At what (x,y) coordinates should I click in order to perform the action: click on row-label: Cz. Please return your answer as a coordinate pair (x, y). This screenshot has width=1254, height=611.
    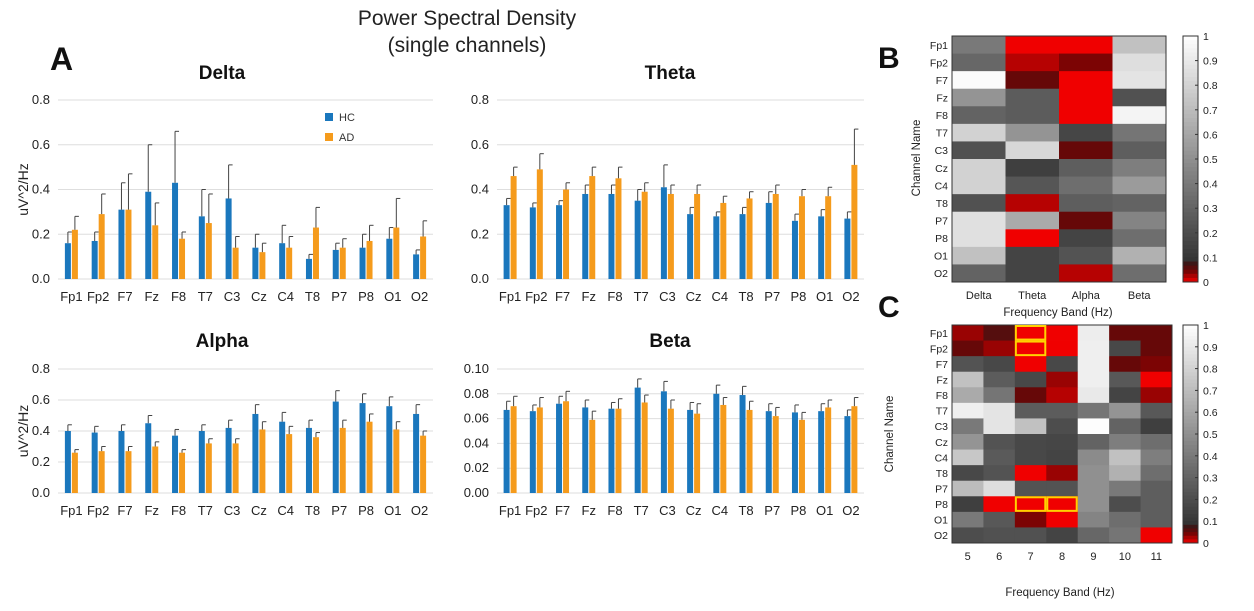
    Looking at the image, I should click on (941, 443).